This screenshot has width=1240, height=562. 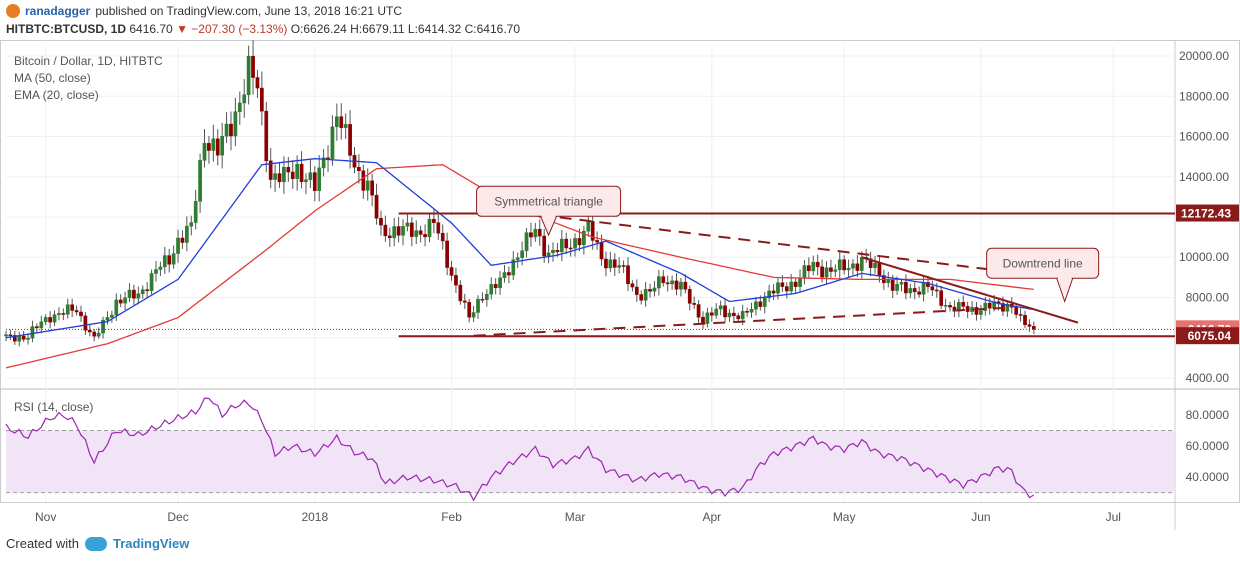 What do you see at coordinates (1064, 278) in the screenshot?
I see `callout-join` at bounding box center [1064, 278].